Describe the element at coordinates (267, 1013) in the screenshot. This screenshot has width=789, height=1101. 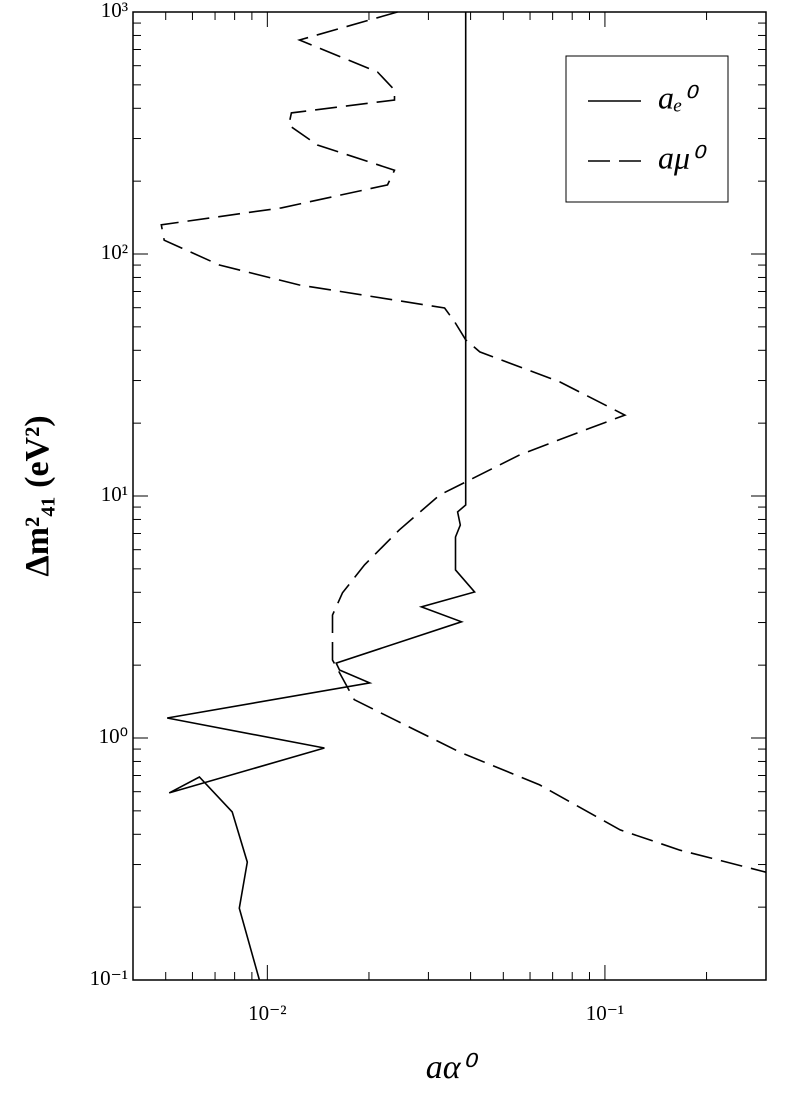
I see `x-tick-label: 10⁻²` at that location.